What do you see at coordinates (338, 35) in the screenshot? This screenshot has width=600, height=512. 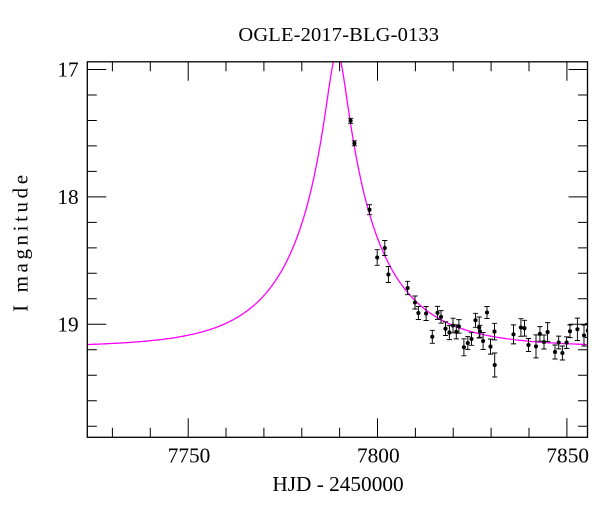 I see `svg-text: OGLE-2017-BLG-0133` at bounding box center [338, 35].